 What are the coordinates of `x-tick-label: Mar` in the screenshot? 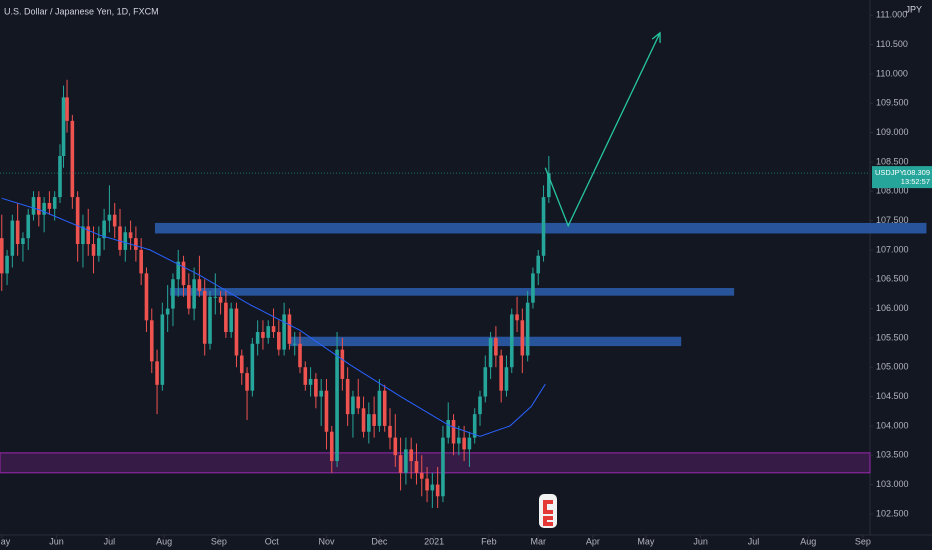 It's located at (538, 541).